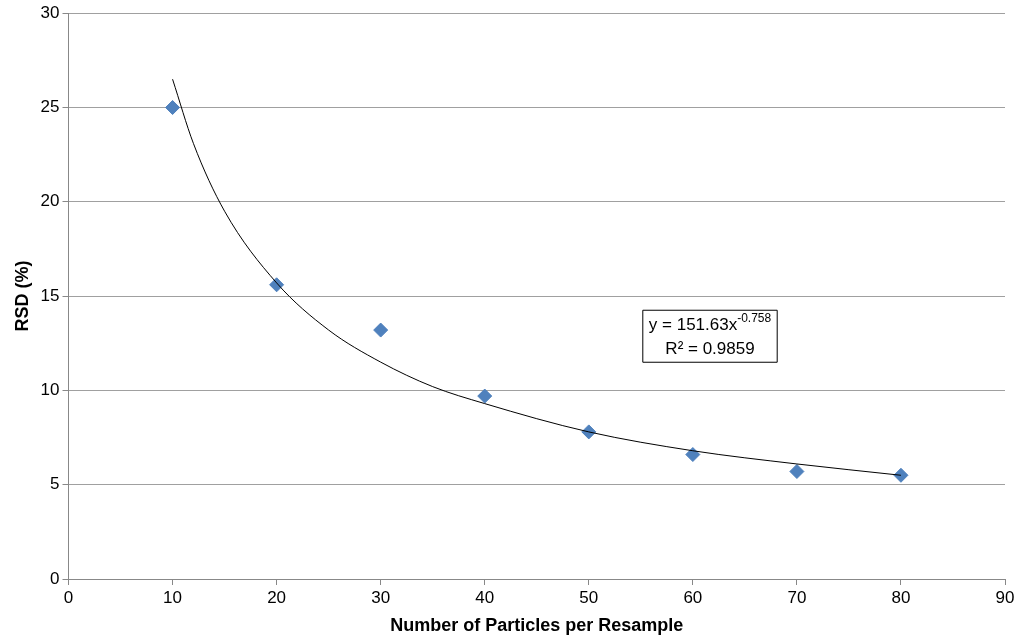 This screenshot has height=641, width=1019. Describe the element at coordinates (381, 597) in the screenshot. I see `x-tick-label: 30` at that location.